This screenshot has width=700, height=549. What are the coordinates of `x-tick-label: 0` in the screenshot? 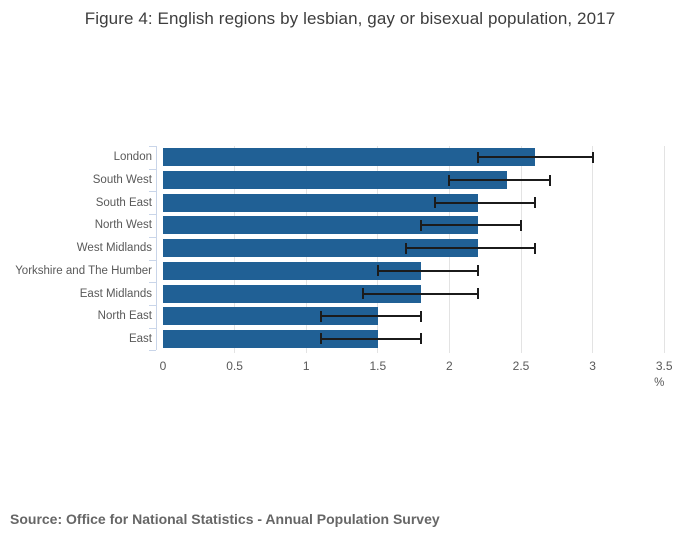 It's located at (163, 366).